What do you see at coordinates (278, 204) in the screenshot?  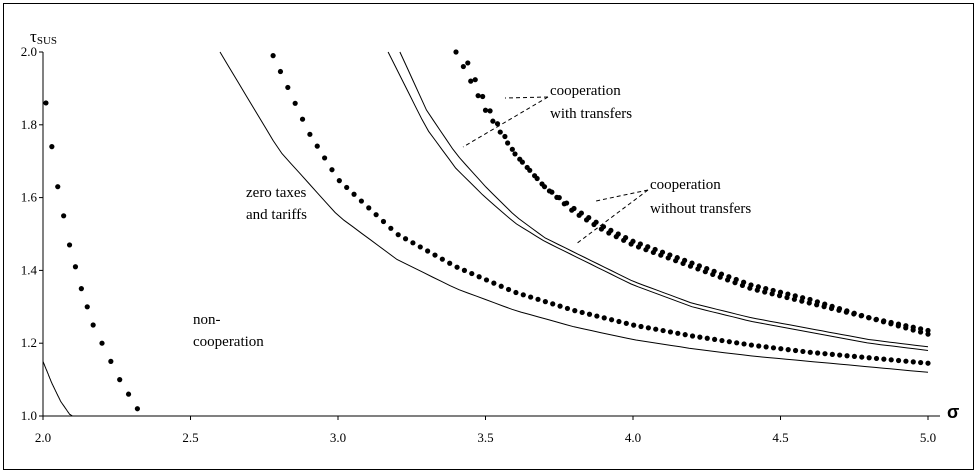 I see `annotation-zero-taxes: zero taxes and tariffs` at bounding box center [278, 204].